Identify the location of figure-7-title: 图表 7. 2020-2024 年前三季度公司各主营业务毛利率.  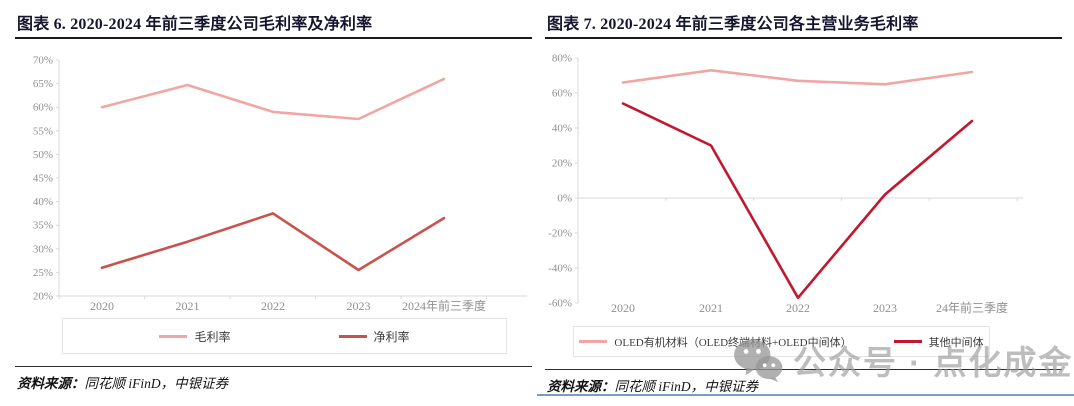
(733, 24).